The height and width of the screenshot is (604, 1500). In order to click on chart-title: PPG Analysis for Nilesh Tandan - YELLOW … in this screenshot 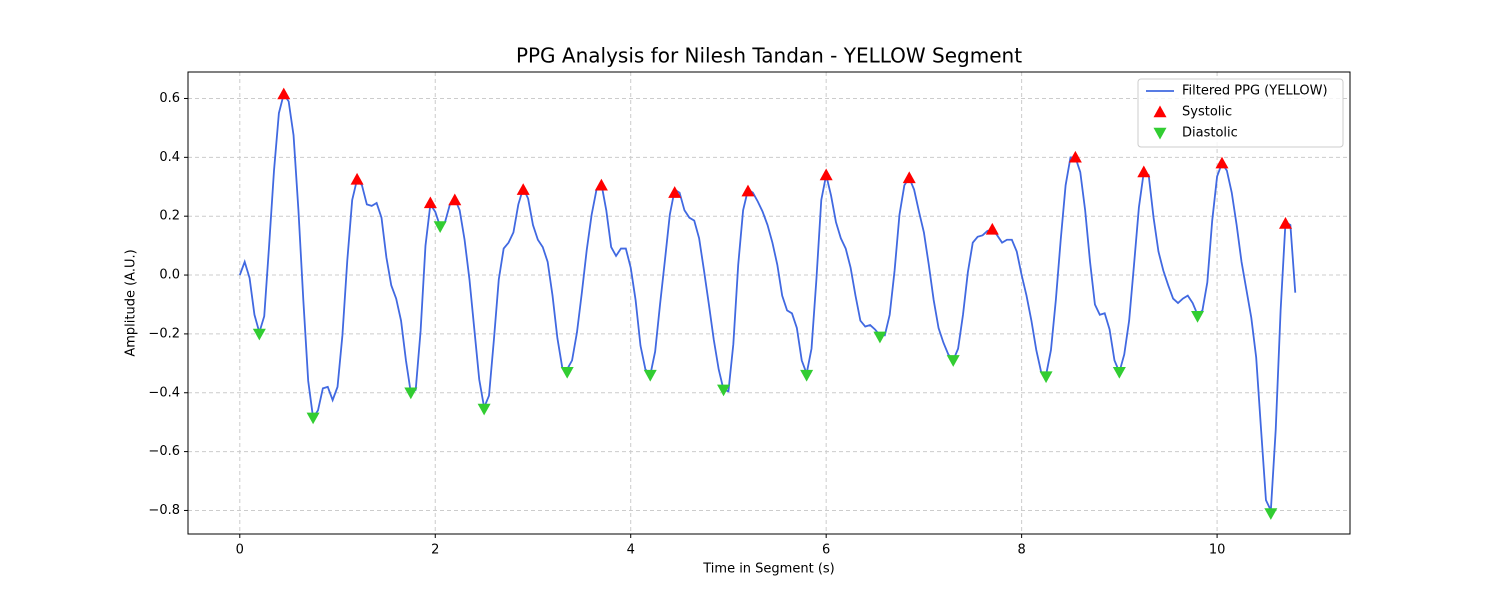, I will do `click(769, 56)`.